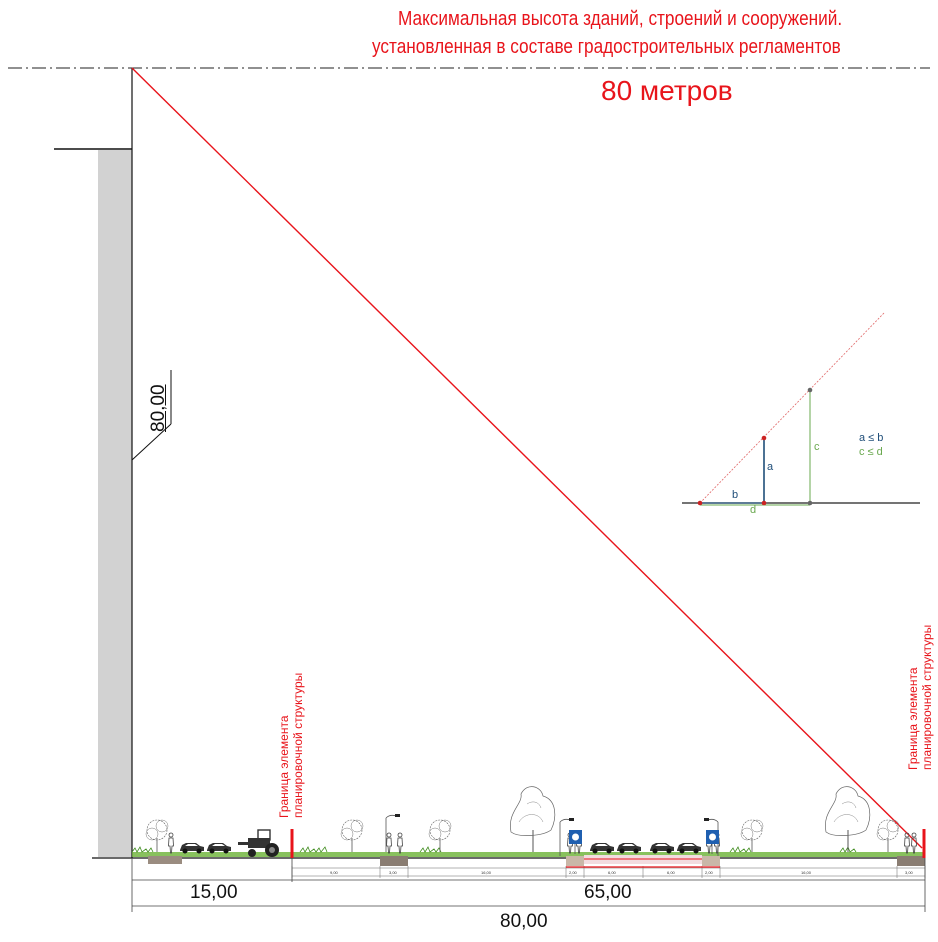  I want to click on dimension-right-segment: 65,00, so click(608, 892).